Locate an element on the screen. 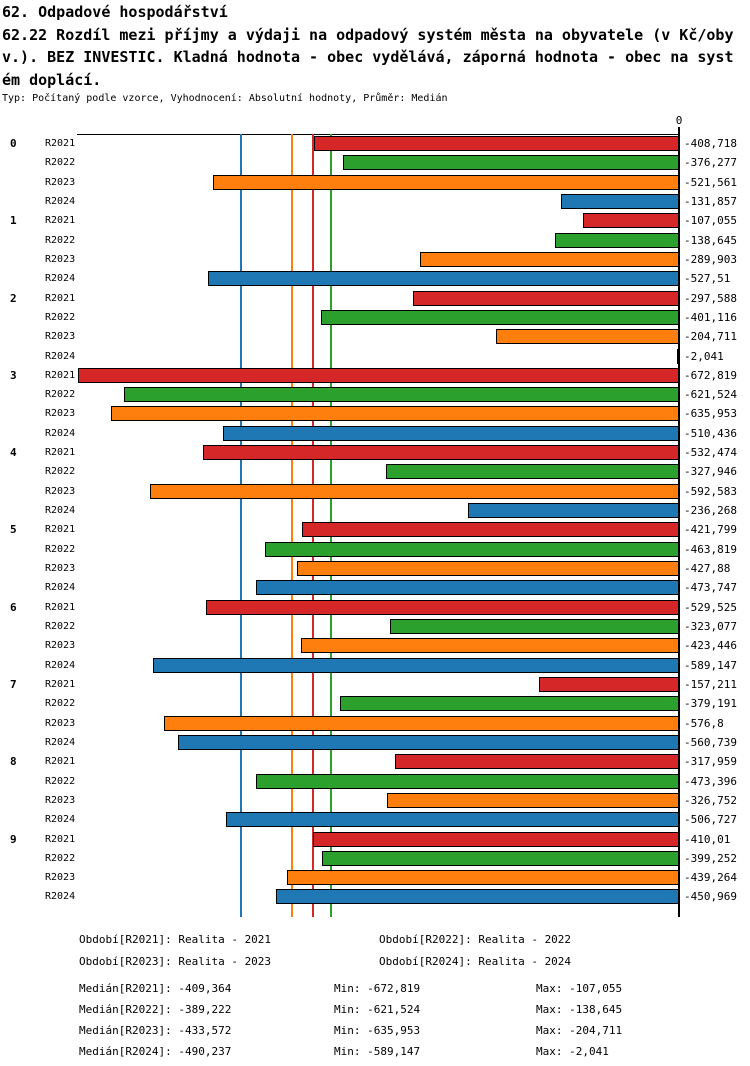 The height and width of the screenshot is (1066, 750). bar-group6-r2024 is located at coordinates (415, 665).